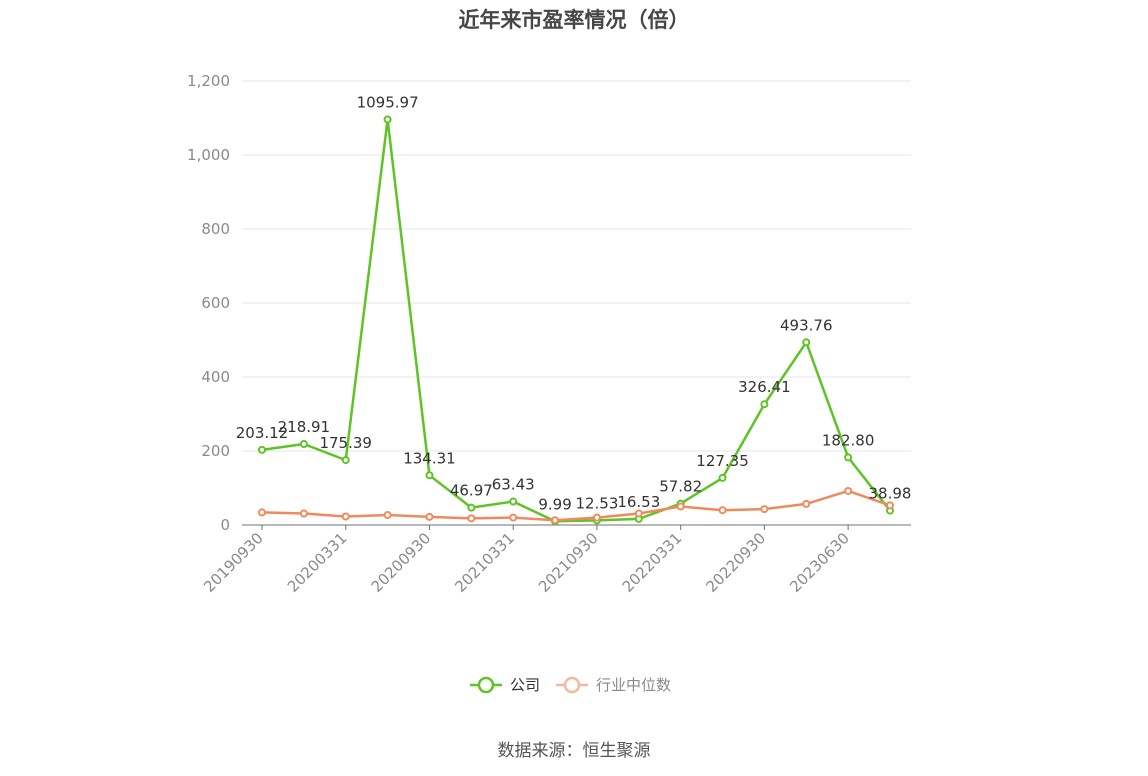 The height and width of the screenshot is (776, 1148). Describe the element at coordinates (429, 458) in the screenshot. I see `data-label: 134.31` at that location.